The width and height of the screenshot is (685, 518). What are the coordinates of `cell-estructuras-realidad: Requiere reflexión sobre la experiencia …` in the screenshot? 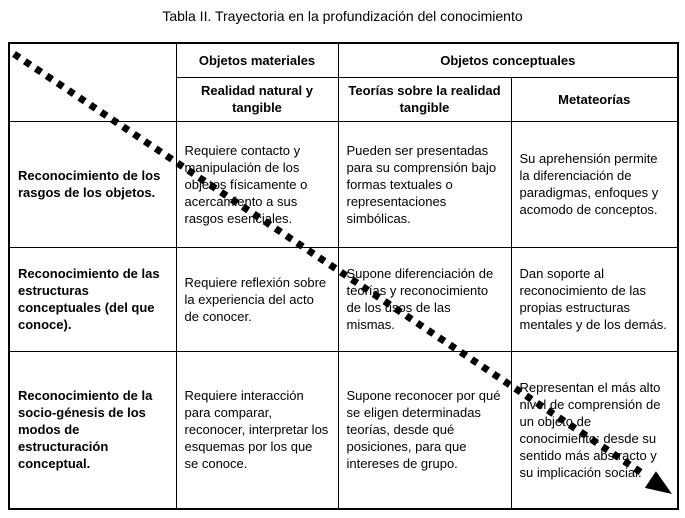 It's located at (257, 299).